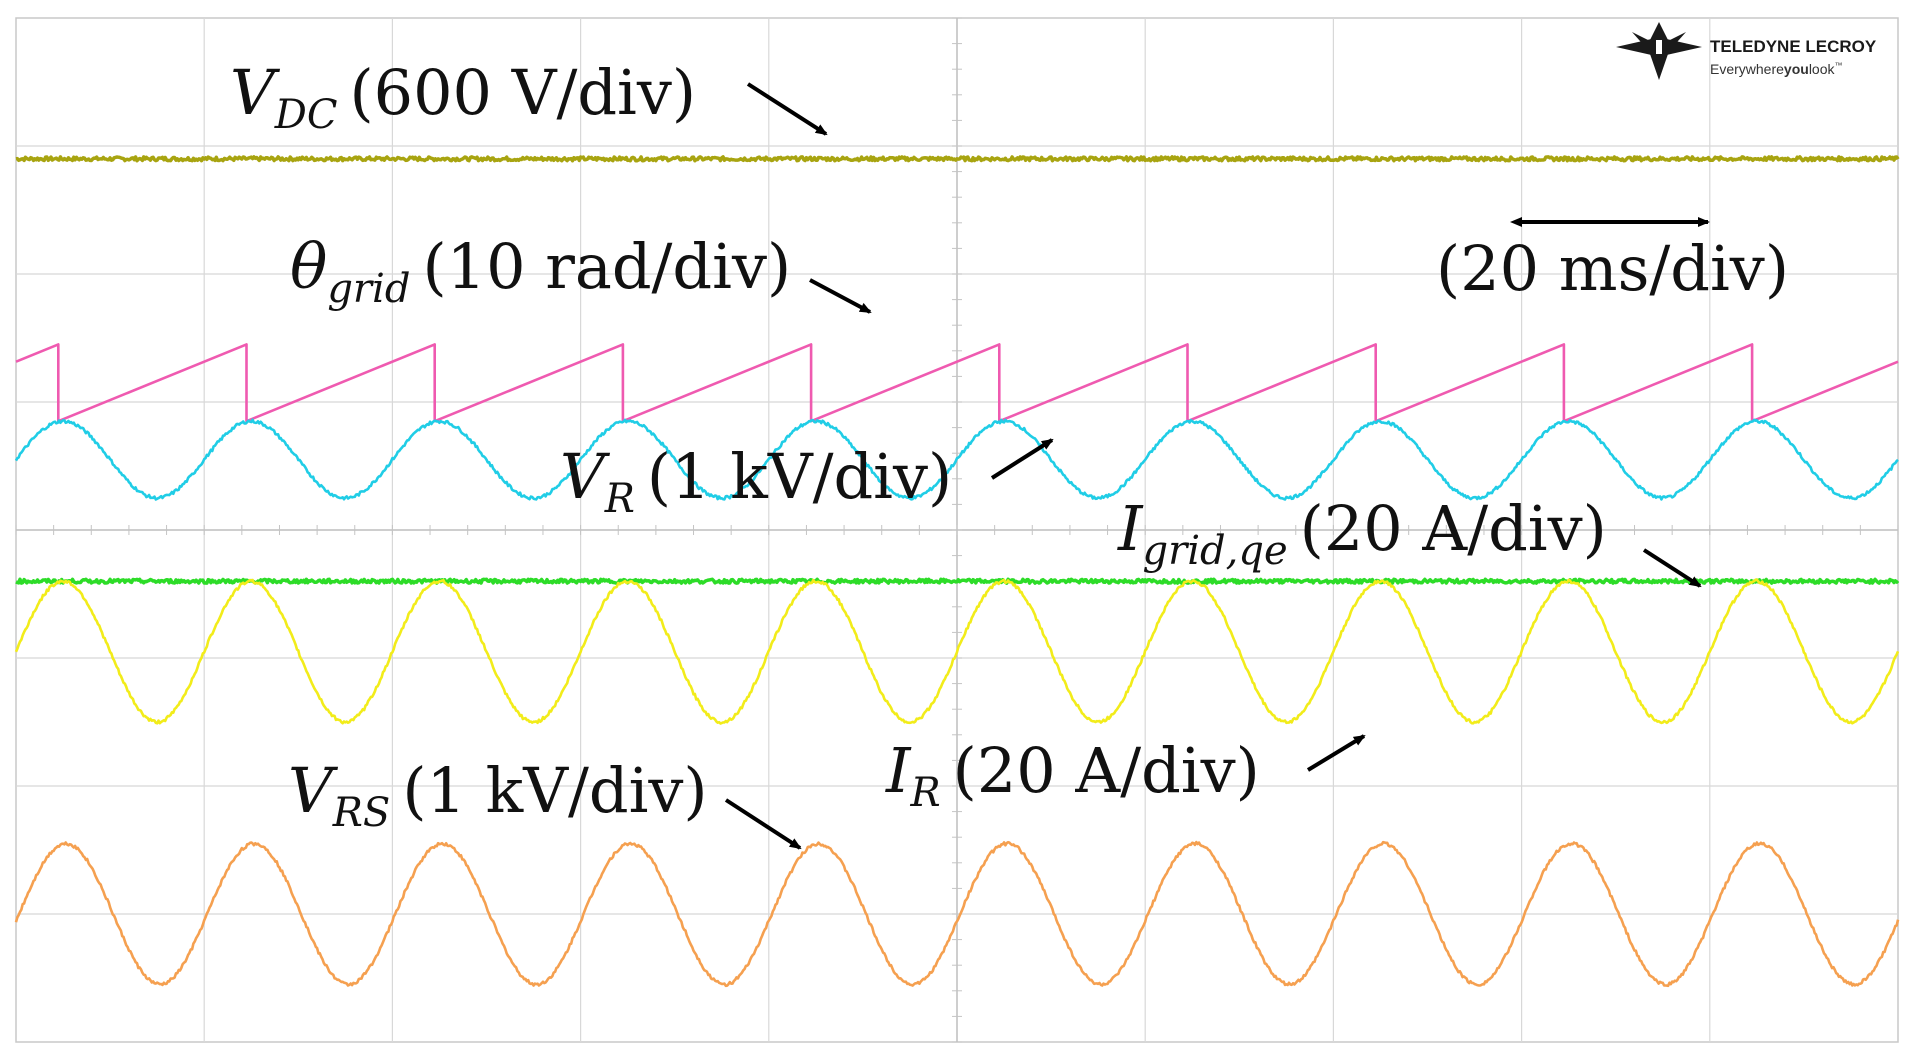  I want to click on arrow-vrs, so click(763, 824).